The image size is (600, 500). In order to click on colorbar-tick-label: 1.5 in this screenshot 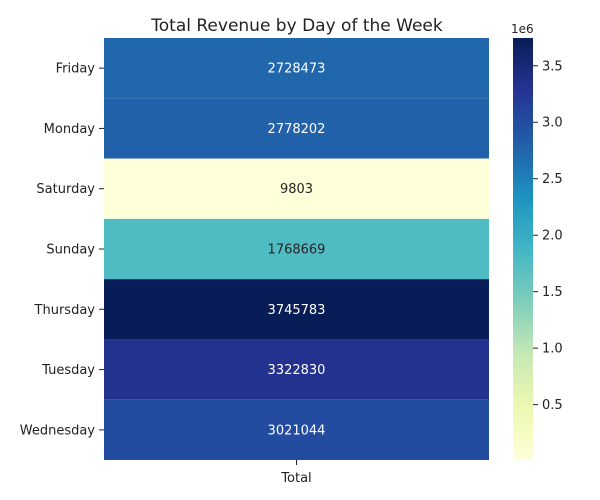, I will do `click(552, 292)`.